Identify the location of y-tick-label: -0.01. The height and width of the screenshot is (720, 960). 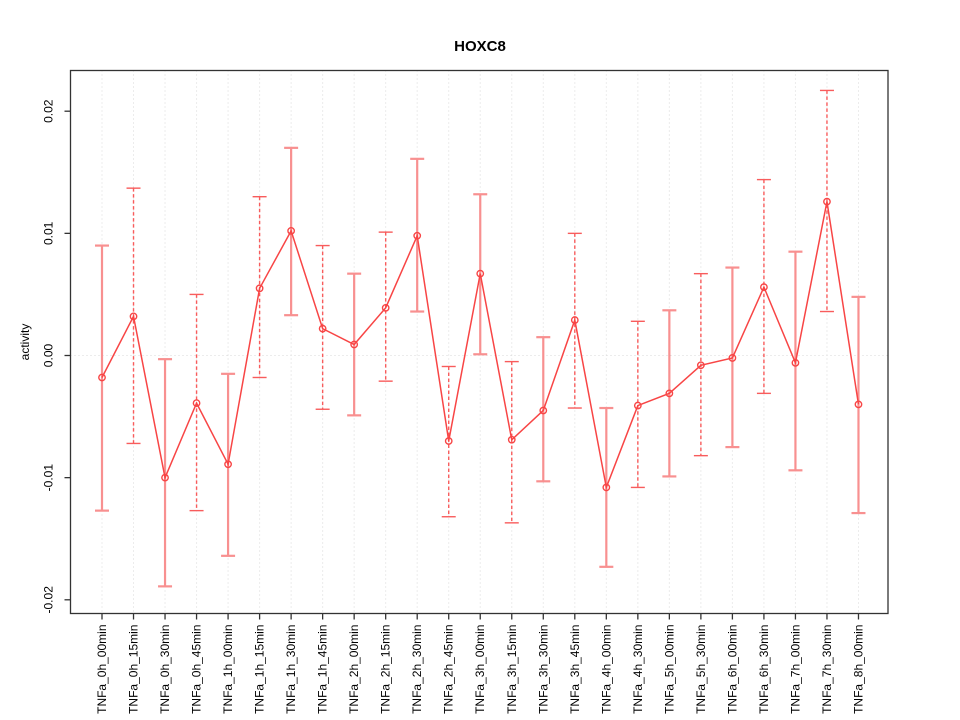
(49, 478).